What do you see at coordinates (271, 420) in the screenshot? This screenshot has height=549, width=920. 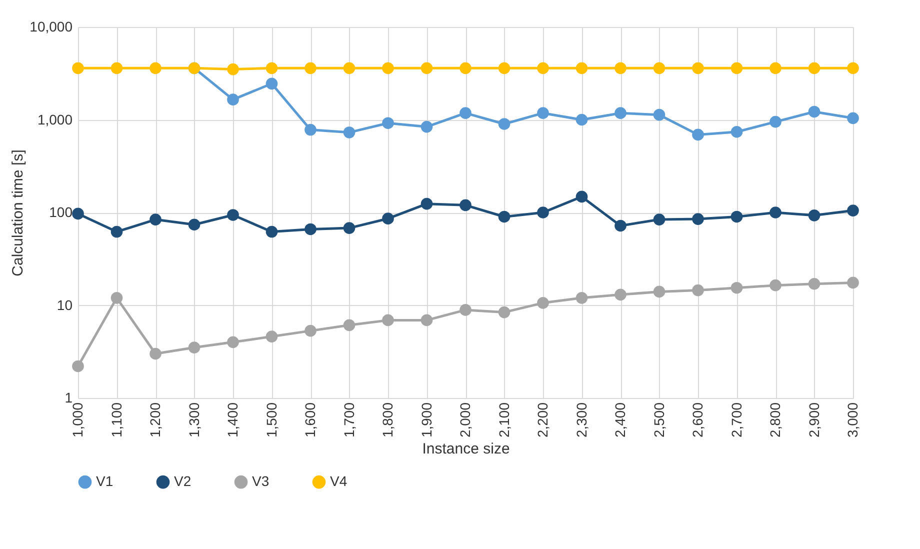 I see `x-tick-label: 1,500` at bounding box center [271, 420].